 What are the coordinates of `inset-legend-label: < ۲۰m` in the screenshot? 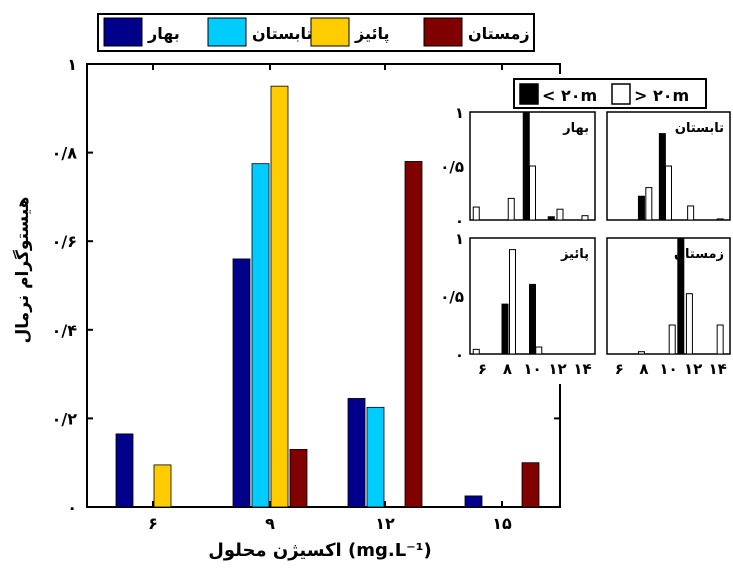 It's located at (569, 95).